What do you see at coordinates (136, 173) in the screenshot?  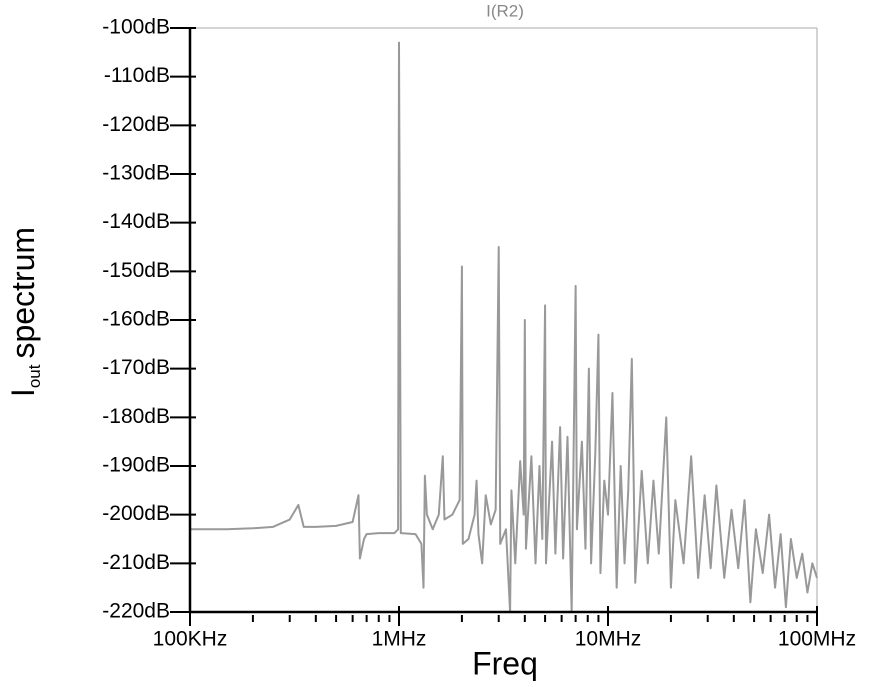 I see `y-tick-label: -130dB` at bounding box center [136, 173].